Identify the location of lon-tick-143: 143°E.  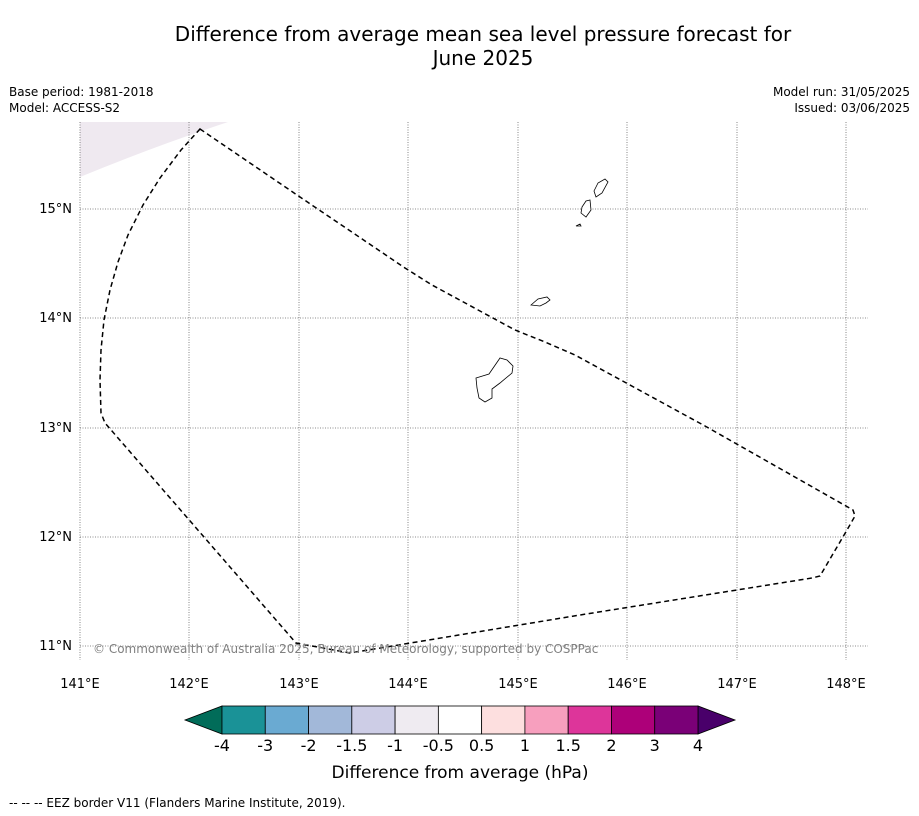
(299, 684).